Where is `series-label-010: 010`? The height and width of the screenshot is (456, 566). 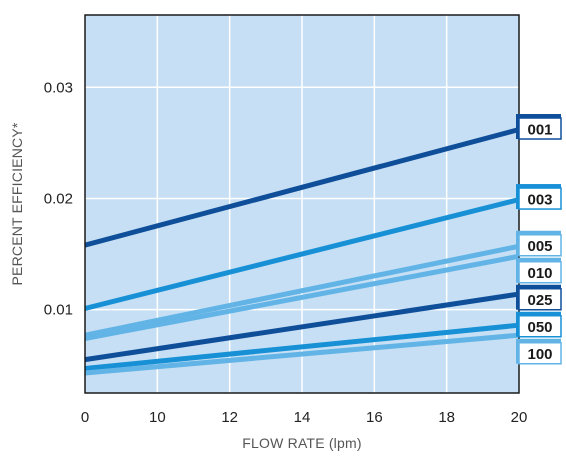 series-label-010: 010 is located at coordinates (539, 270).